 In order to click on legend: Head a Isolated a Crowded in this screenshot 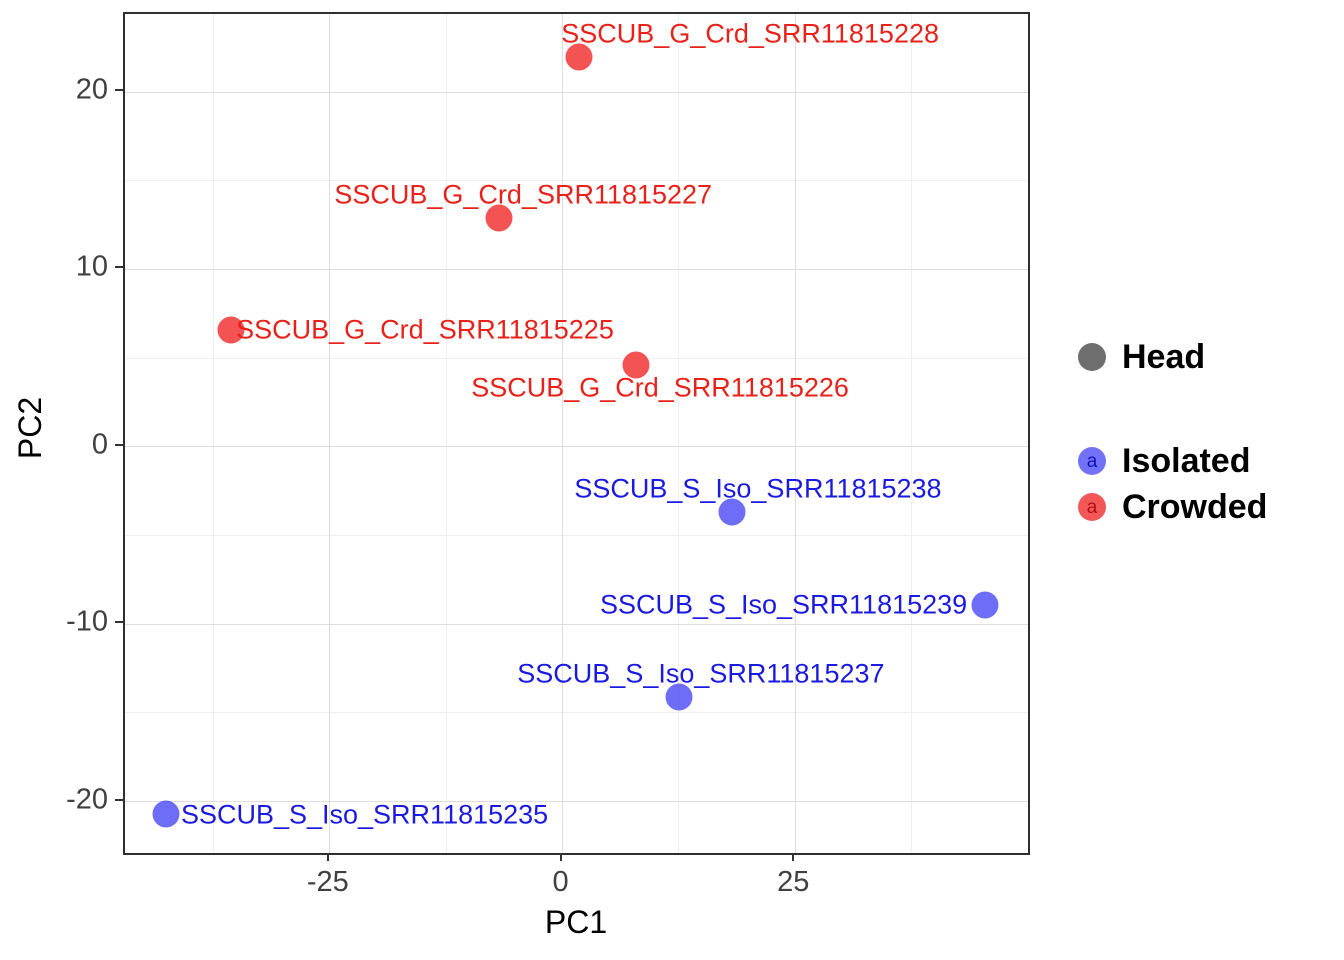, I will do `click(1172, 432)`.